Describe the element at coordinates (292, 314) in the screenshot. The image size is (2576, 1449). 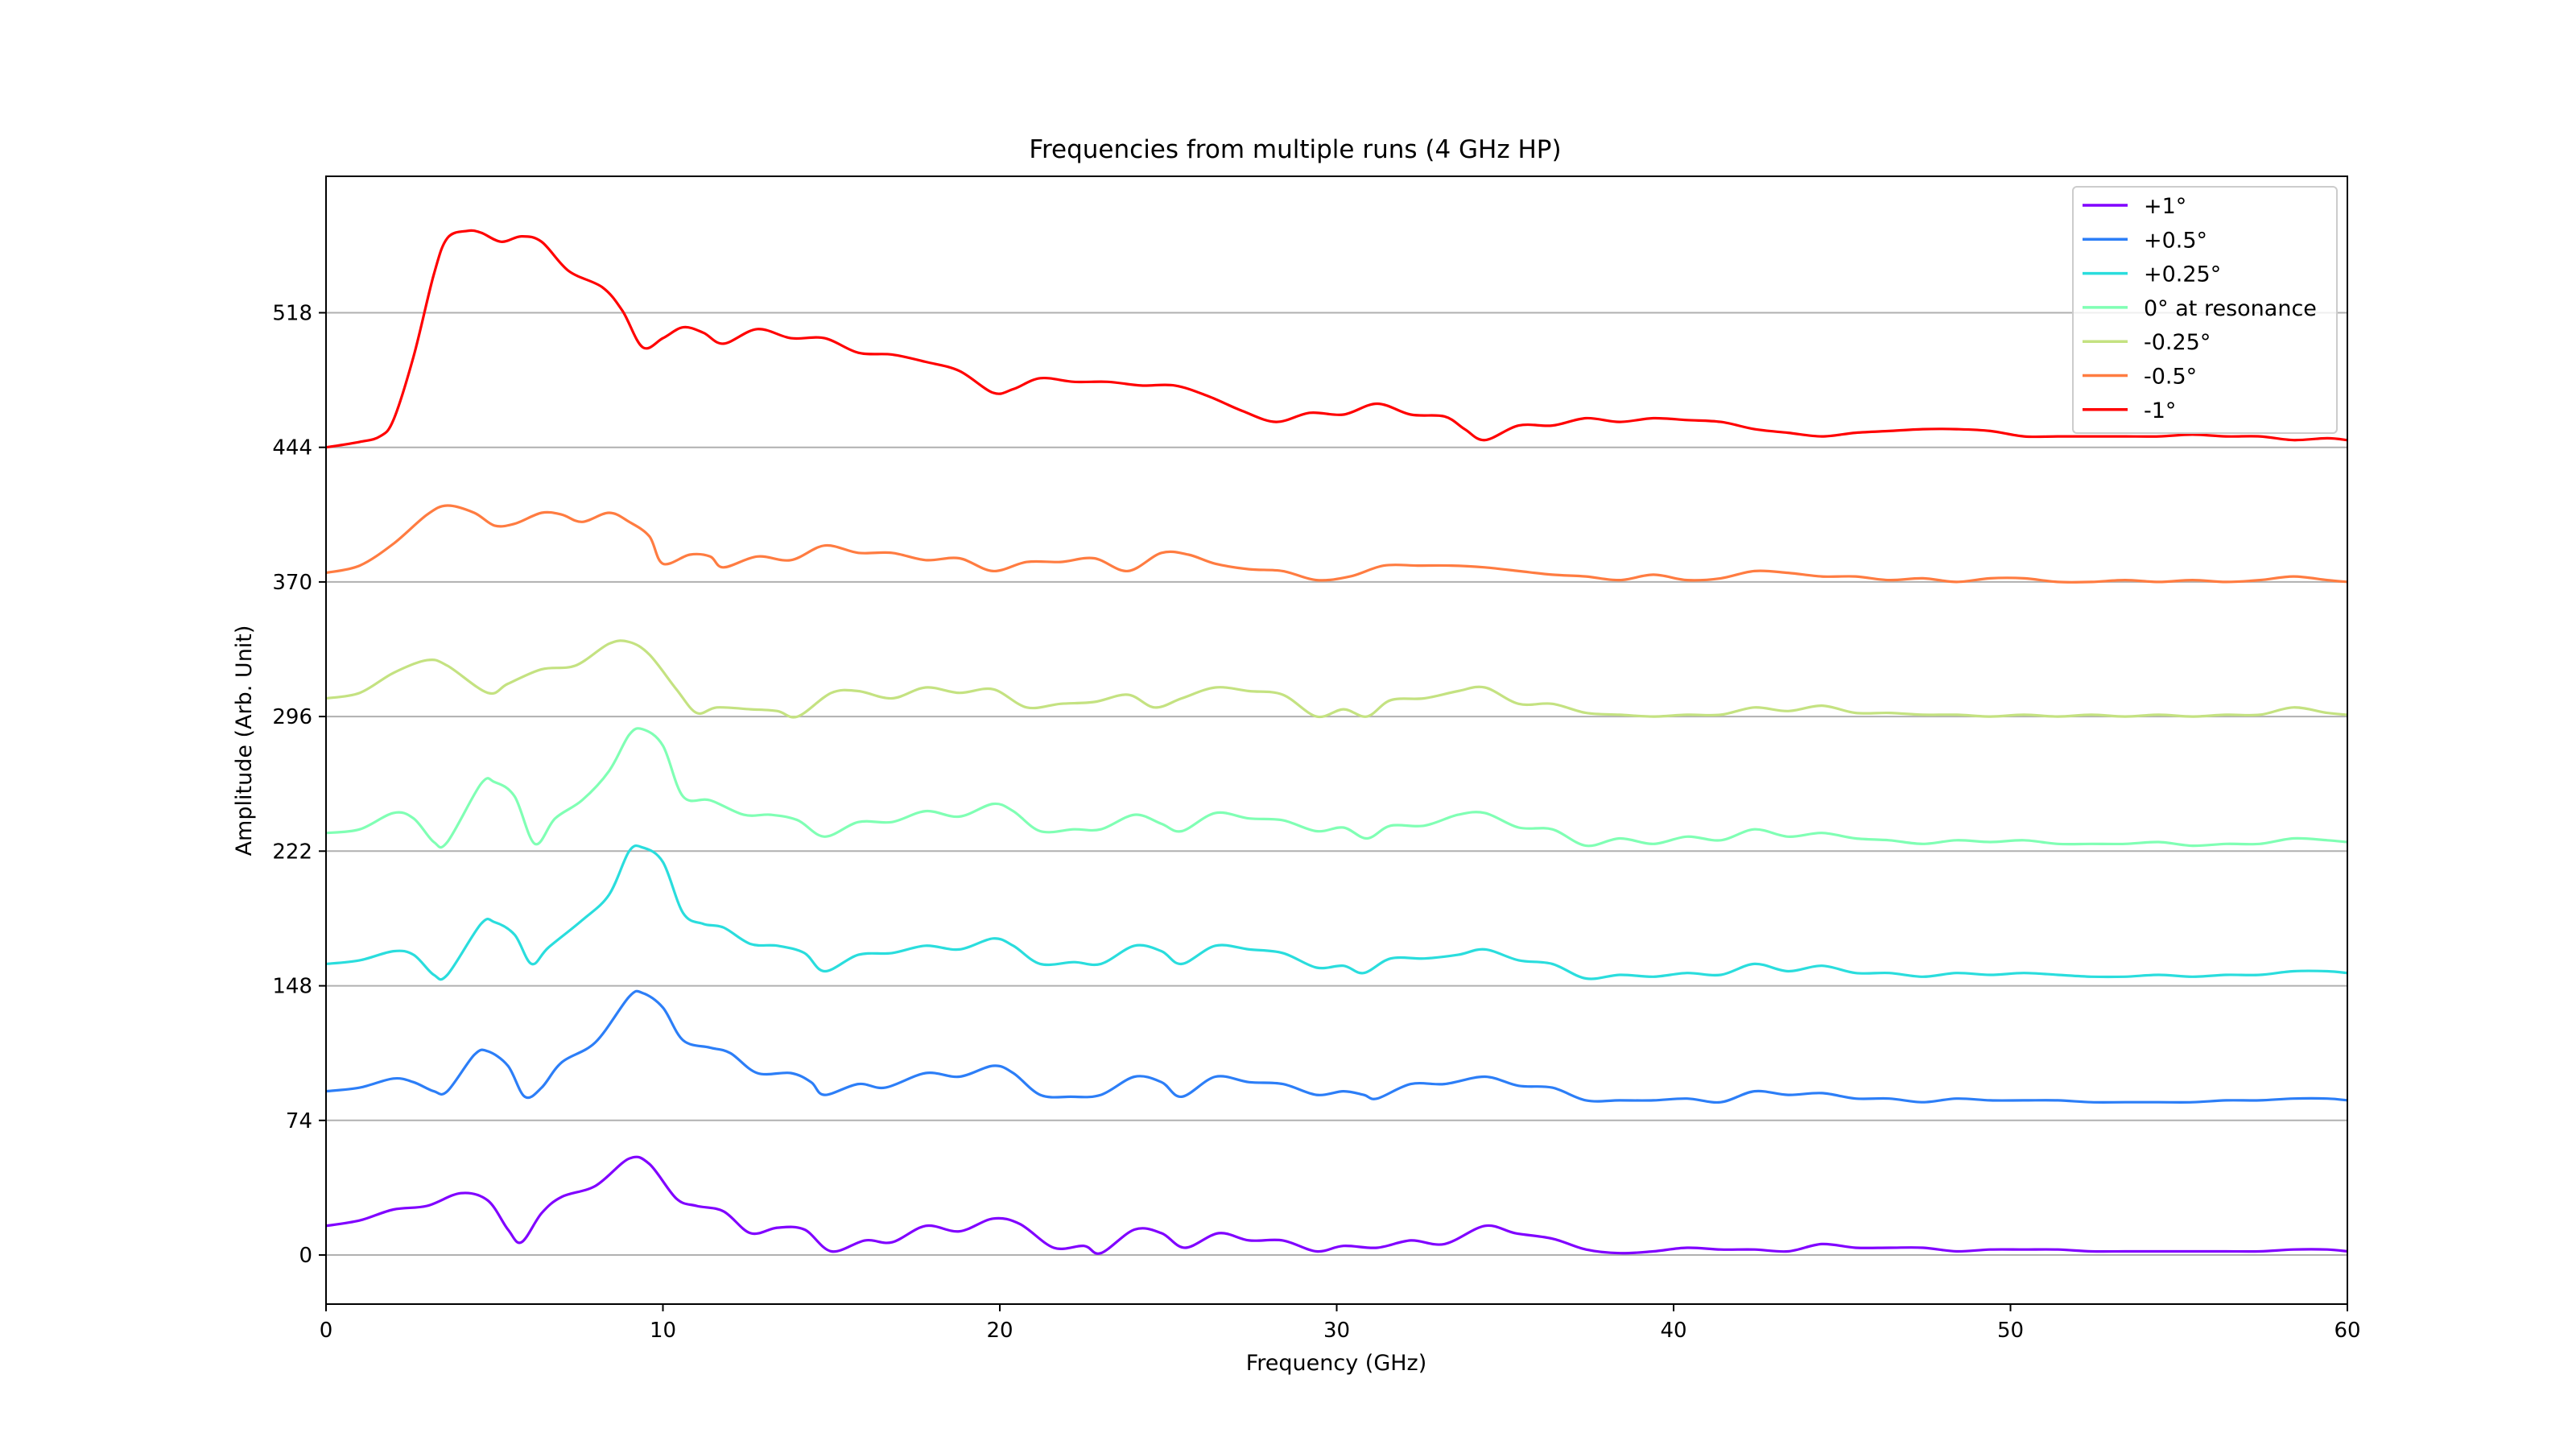
I see `y-tick-label: 518` at that location.